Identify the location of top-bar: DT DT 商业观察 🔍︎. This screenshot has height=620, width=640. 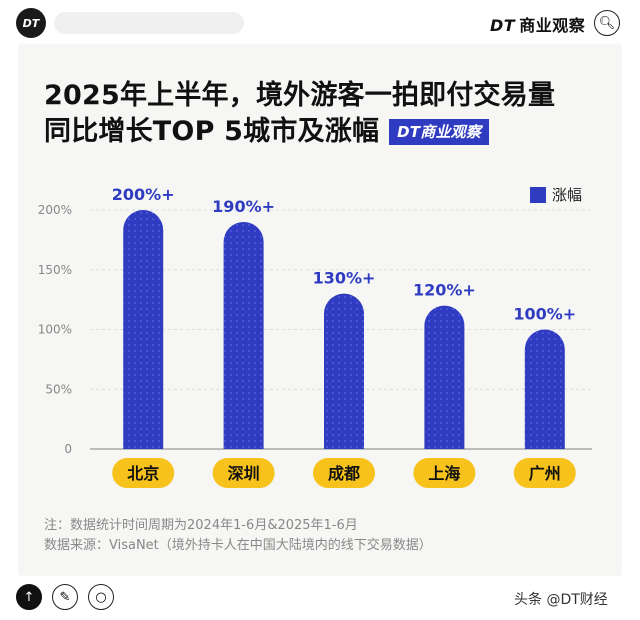
(320, 22).